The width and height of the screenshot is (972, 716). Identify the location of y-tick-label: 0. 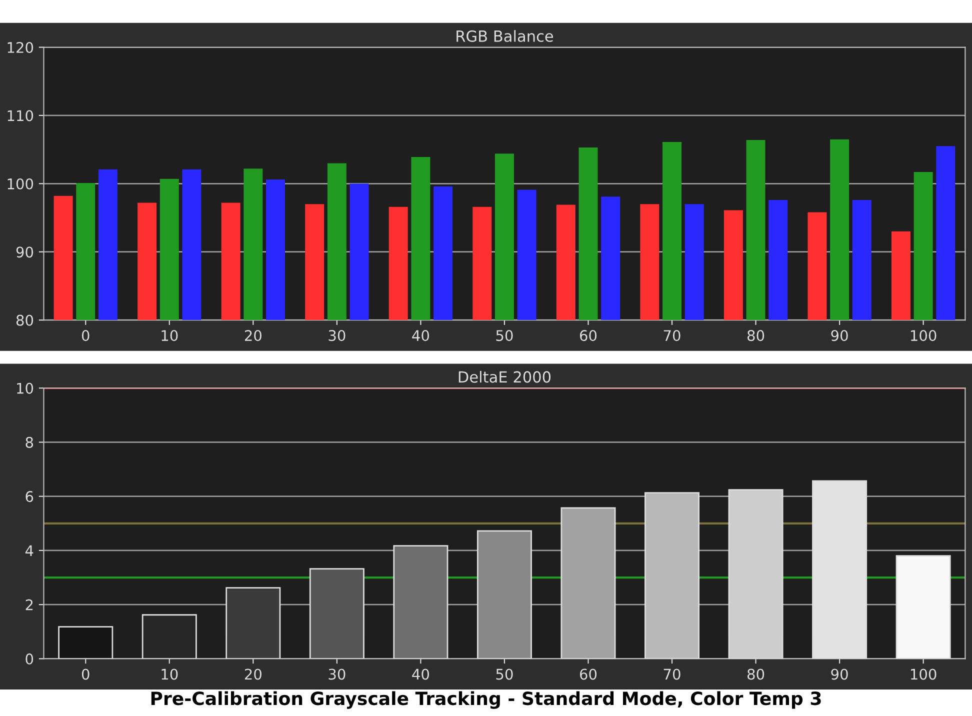
(30, 658).